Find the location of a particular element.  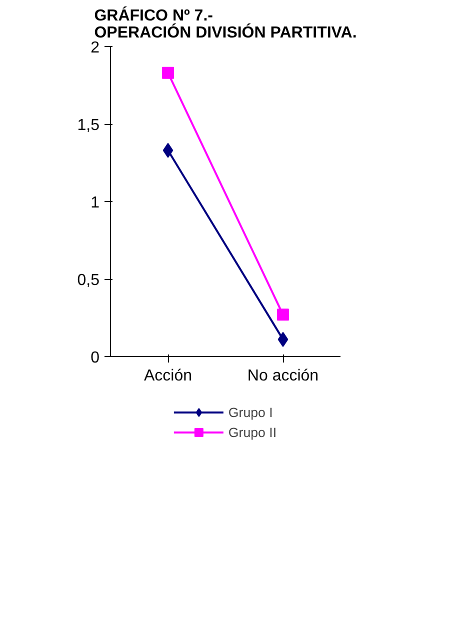

y-tick-label: 2 is located at coordinates (95, 48).